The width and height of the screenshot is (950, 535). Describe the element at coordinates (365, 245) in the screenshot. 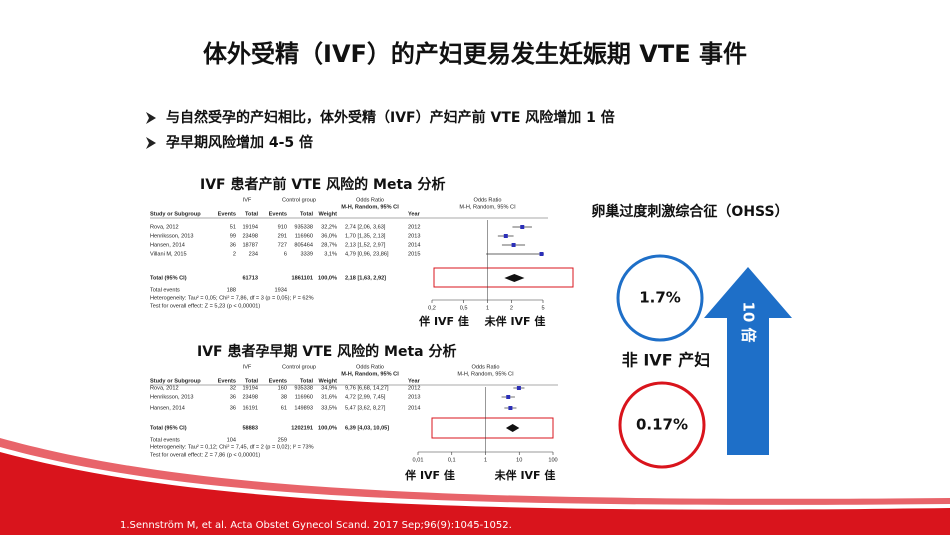

I see `table-cell: 2,13 [1,52, 2,97]` at that location.